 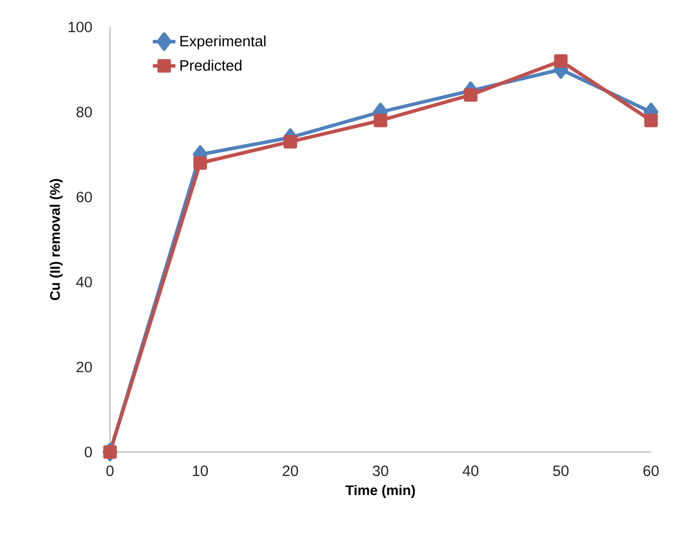 I want to click on y-tick-label: 20, so click(x=84, y=367).